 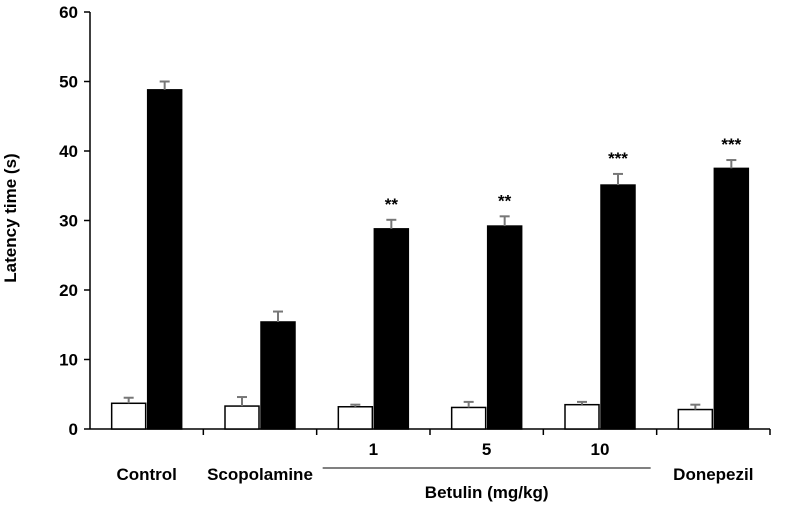 I want to click on y-tick-label: 60, so click(x=68, y=12).